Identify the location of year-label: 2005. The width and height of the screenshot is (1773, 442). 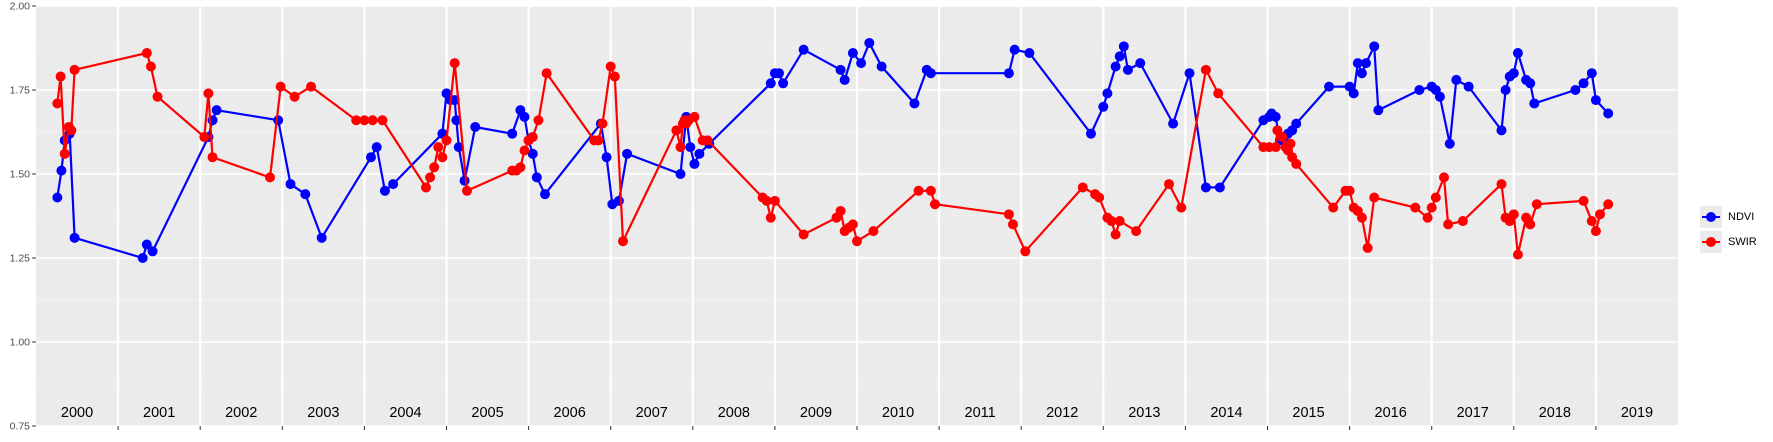
(487, 413).